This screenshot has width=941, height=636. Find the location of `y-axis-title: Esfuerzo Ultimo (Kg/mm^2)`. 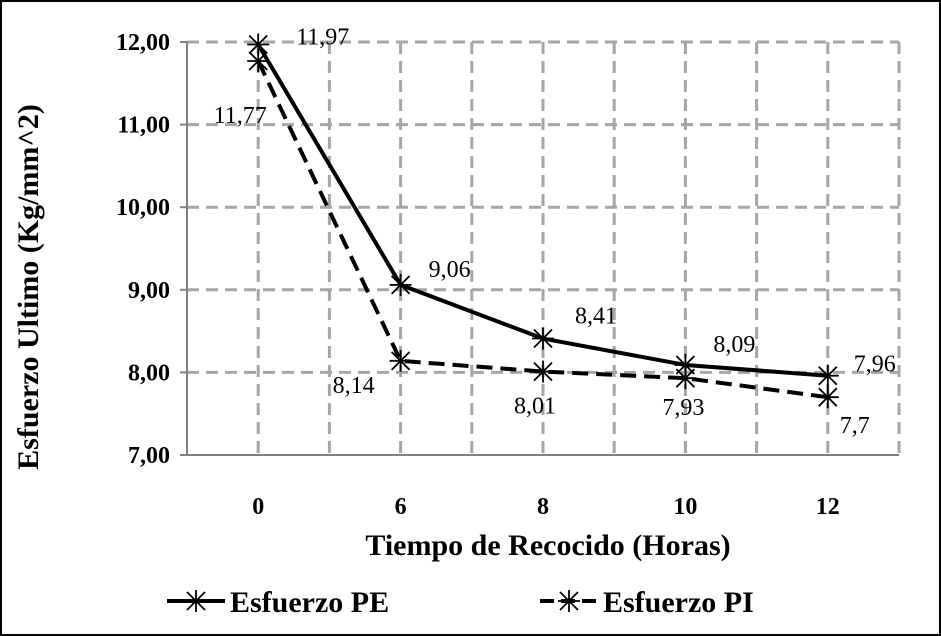

y-axis-title: Esfuerzo Ultimo (Kg/mm^2) is located at coordinates (28, 287).